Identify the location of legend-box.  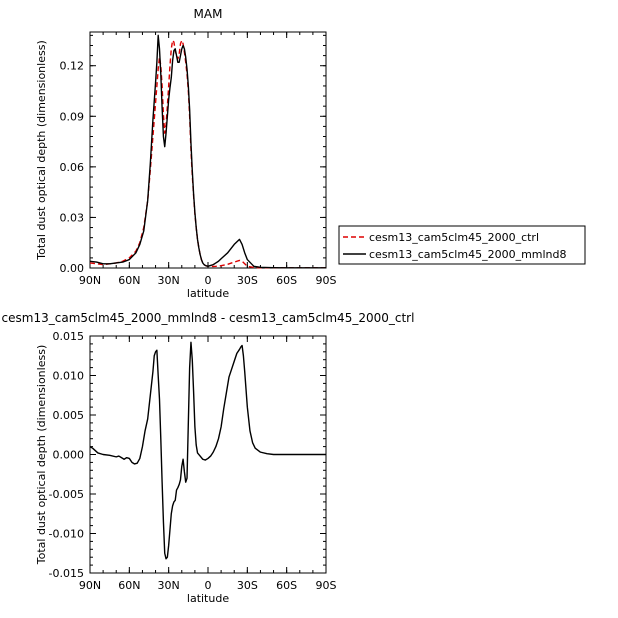
(462, 245).